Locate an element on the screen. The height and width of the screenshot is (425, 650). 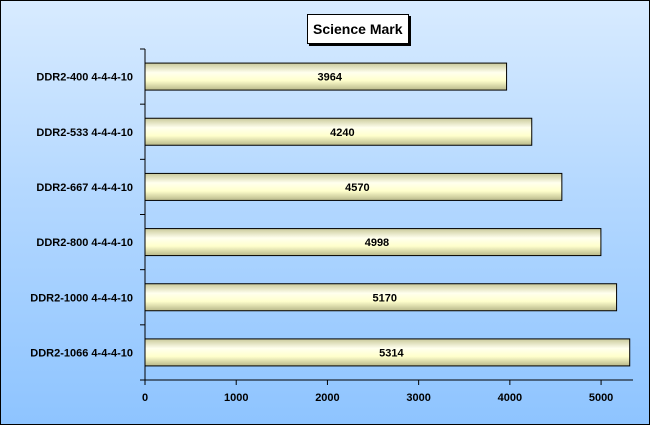
value-label: 4998 is located at coordinates (377, 243).